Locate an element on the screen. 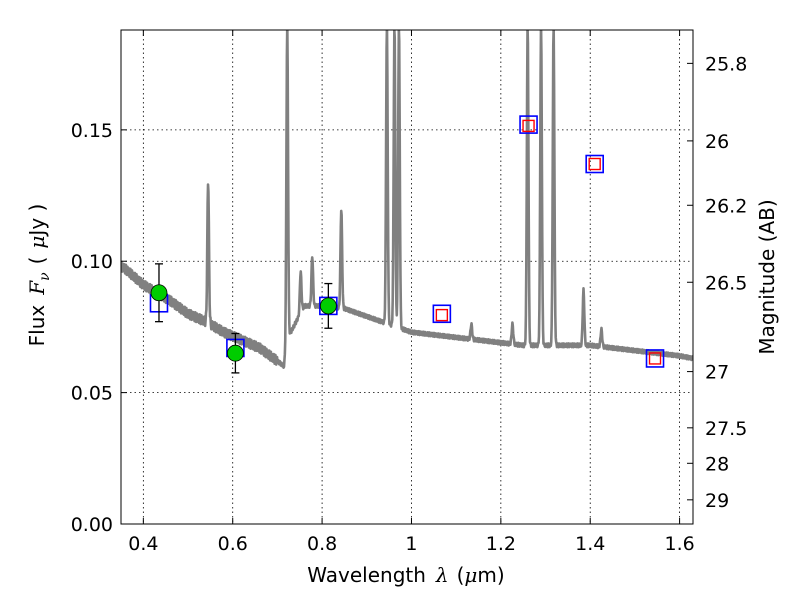 This screenshot has height=600, width=800. x-axis-label: Wavelength λ (μm) is located at coordinates (405, 575).